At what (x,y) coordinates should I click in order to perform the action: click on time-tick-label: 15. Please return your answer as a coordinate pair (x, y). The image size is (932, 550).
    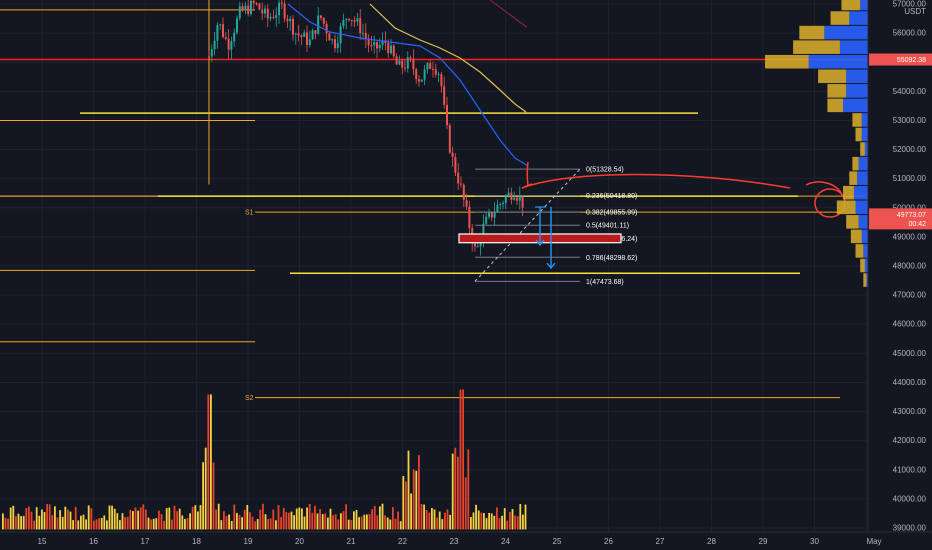
    Looking at the image, I should click on (42, 541).